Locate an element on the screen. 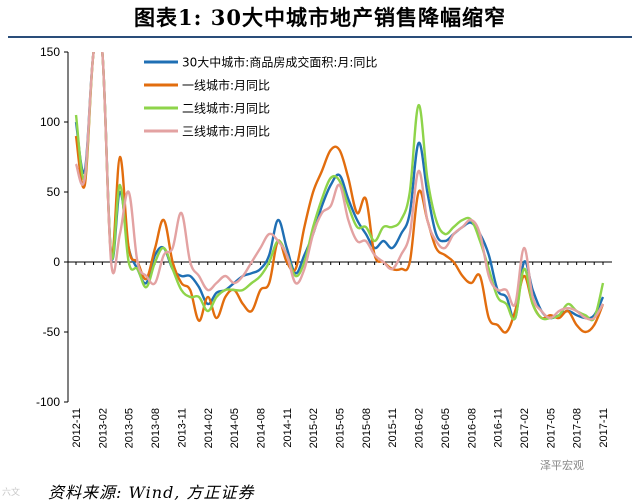 This screenshot has width=640, height=503. source-note: 资料来源: Wind, 方正证券 is located at coordinates (151, 492).